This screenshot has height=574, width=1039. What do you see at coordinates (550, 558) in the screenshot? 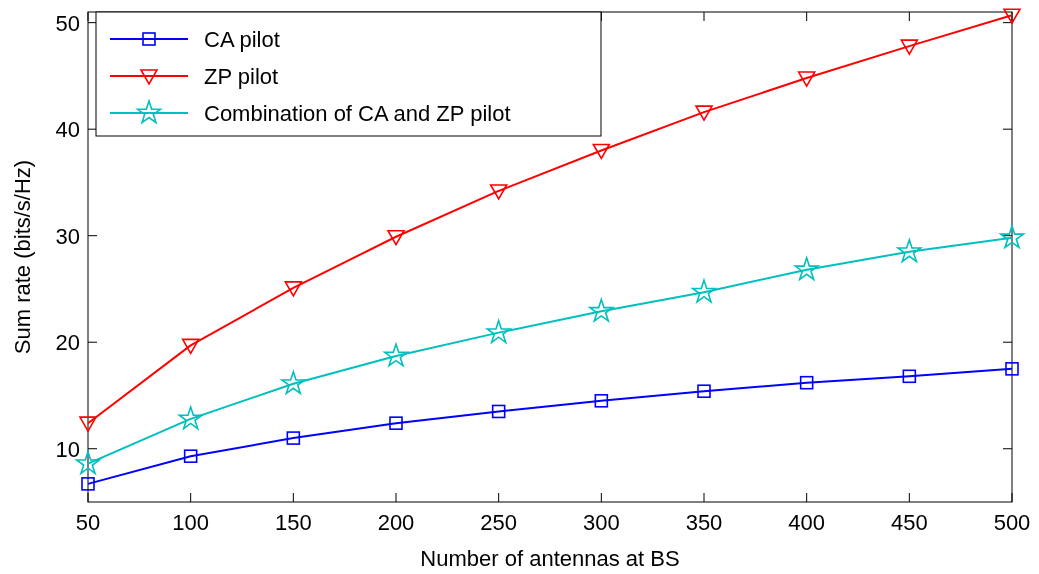
I see `x-axis-title: Number of antennas at BS` at bounding box center [550, 558].